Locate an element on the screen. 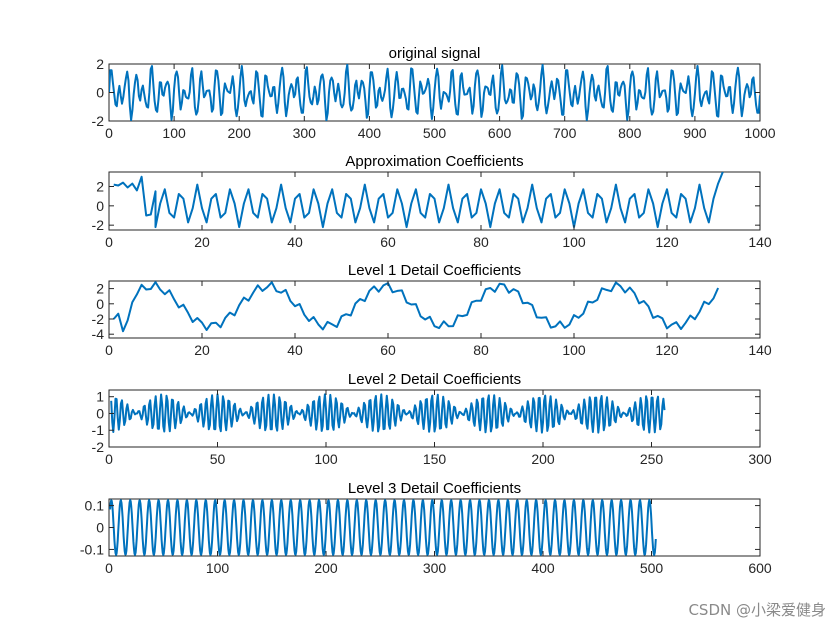  y-tick-label: -1 is located at coordinates (98, 430).